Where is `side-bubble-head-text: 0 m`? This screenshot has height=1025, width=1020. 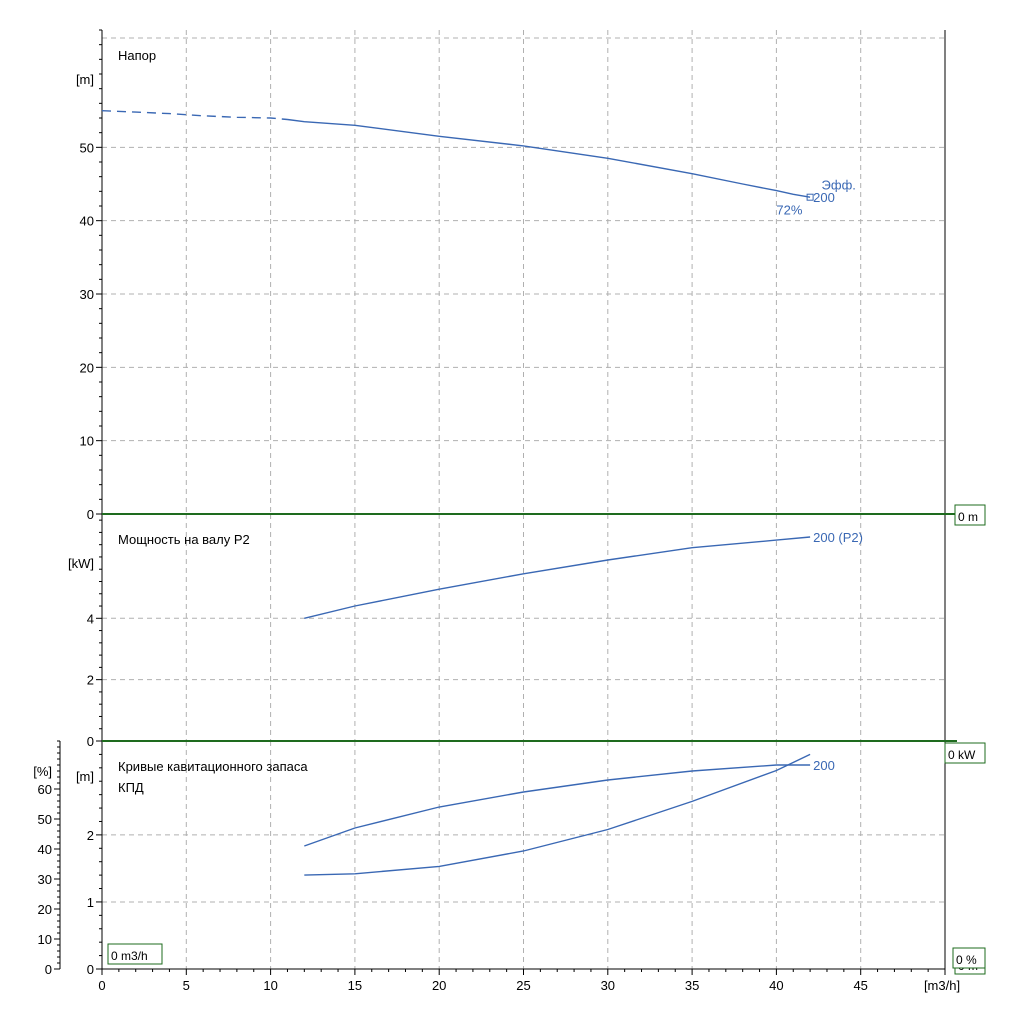 side-bubble-head-text: 0 m is located at coordinates (968, 517).